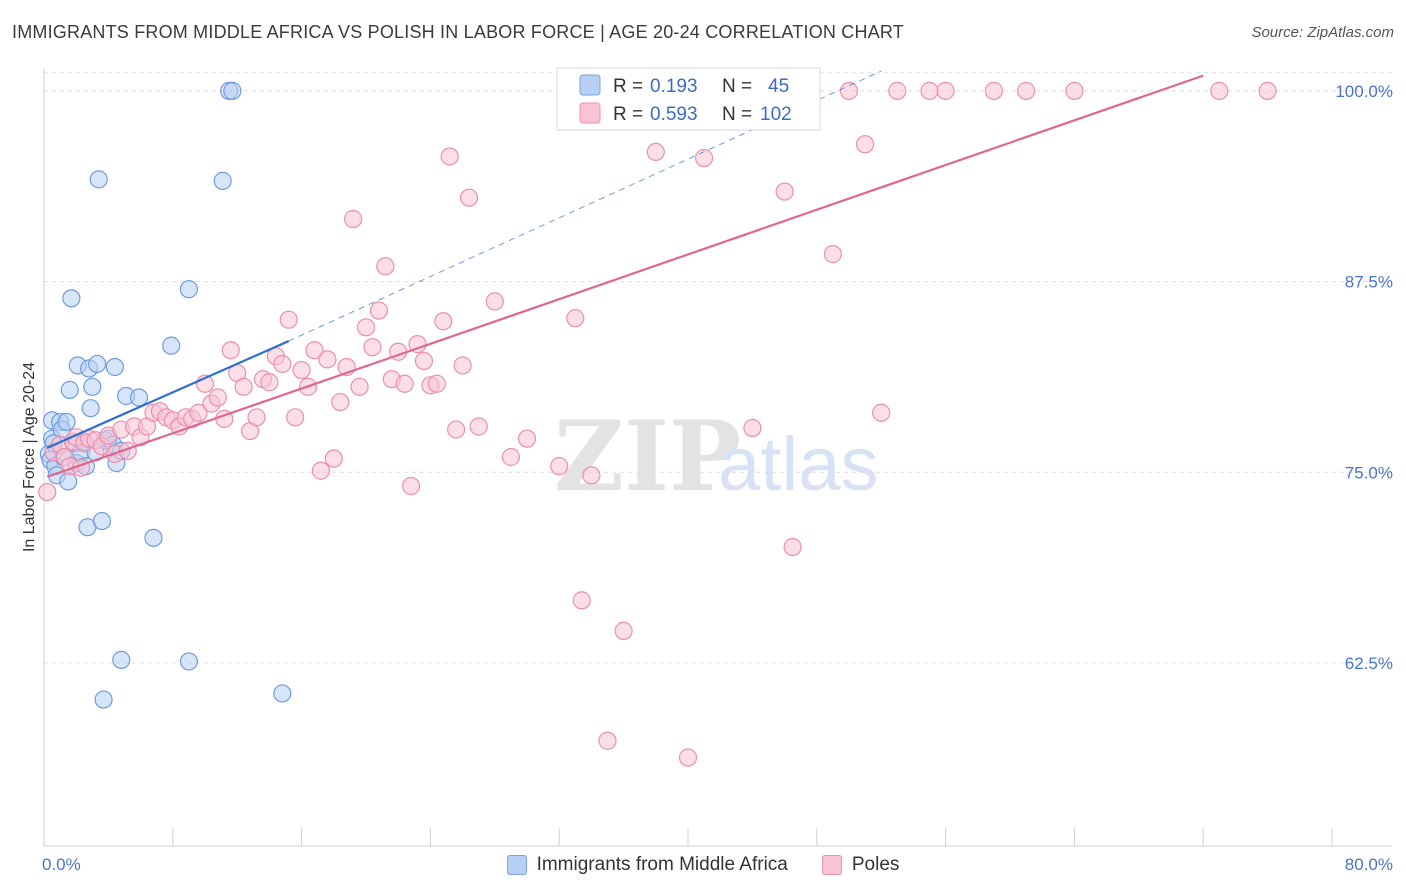  I want to click on legend-item-middle-africa: Immigrants from Middle Africa, so click(647, 865).